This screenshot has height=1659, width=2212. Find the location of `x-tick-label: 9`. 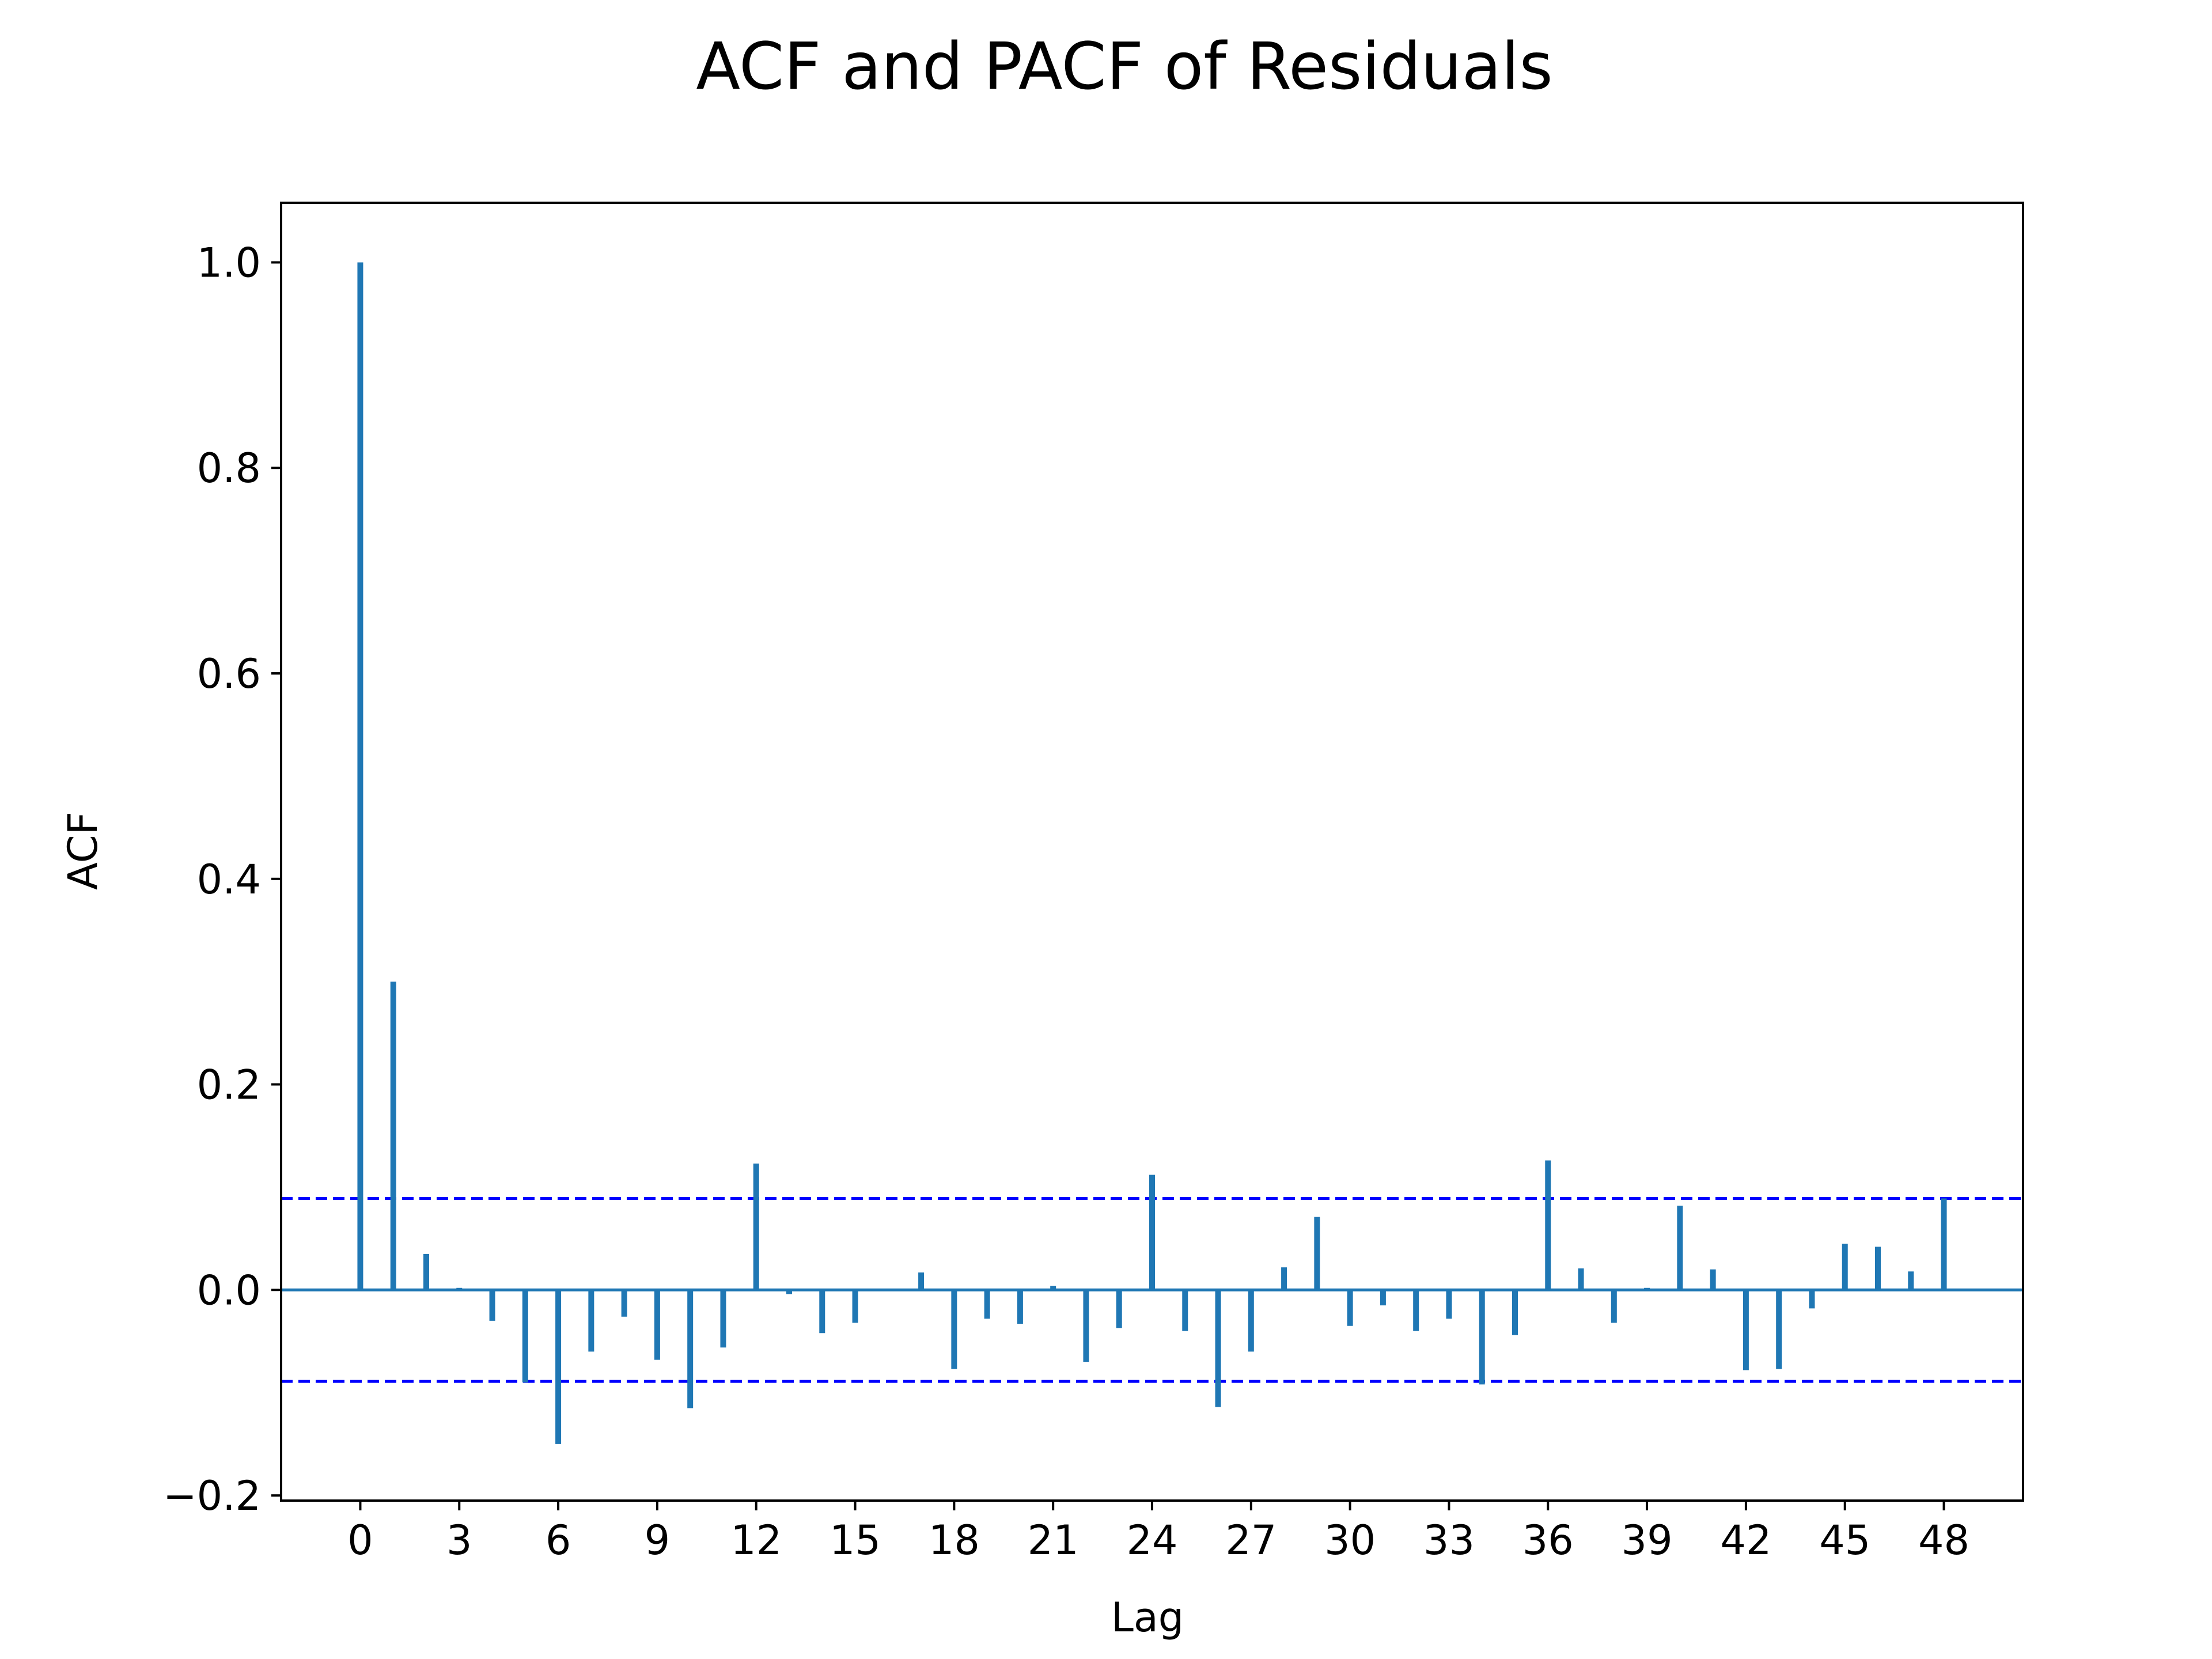

x-tick-label: 9 is located at coordinates (658, 1540).